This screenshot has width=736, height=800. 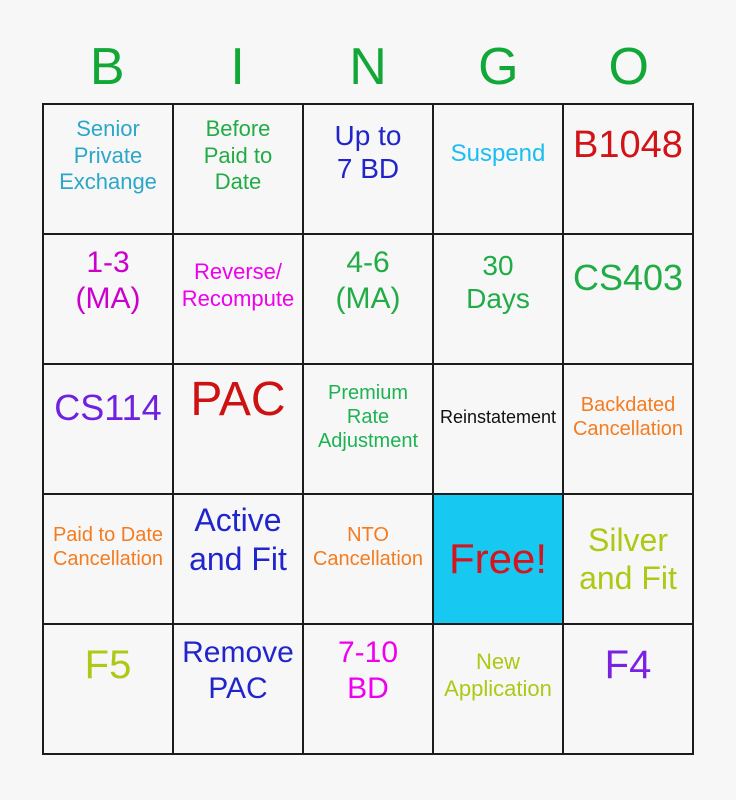 What do you see at coordinates (238, 155) in the screenshot?
I see `cell-label: Before Paid to Date` at bounding box center [238, 155].